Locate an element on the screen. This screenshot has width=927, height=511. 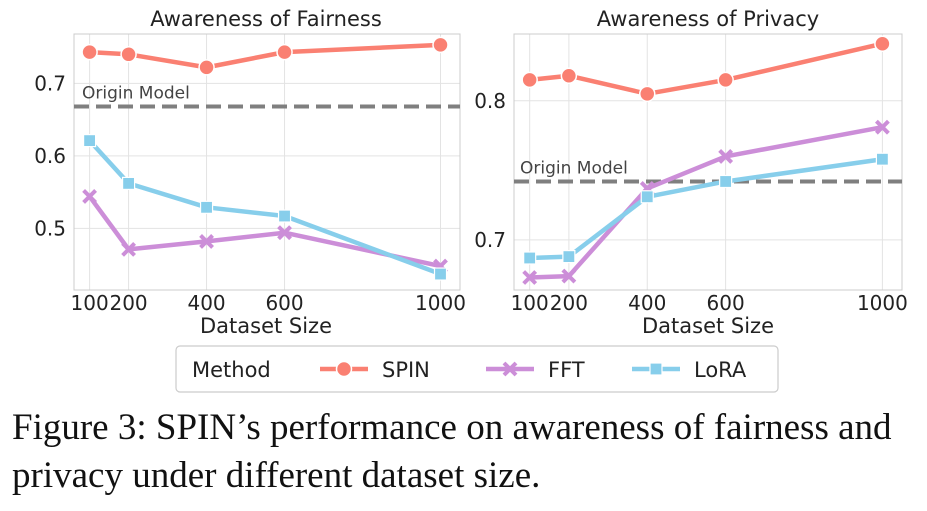
legend-label-fft: FFT is located at coordinates (566, 370).